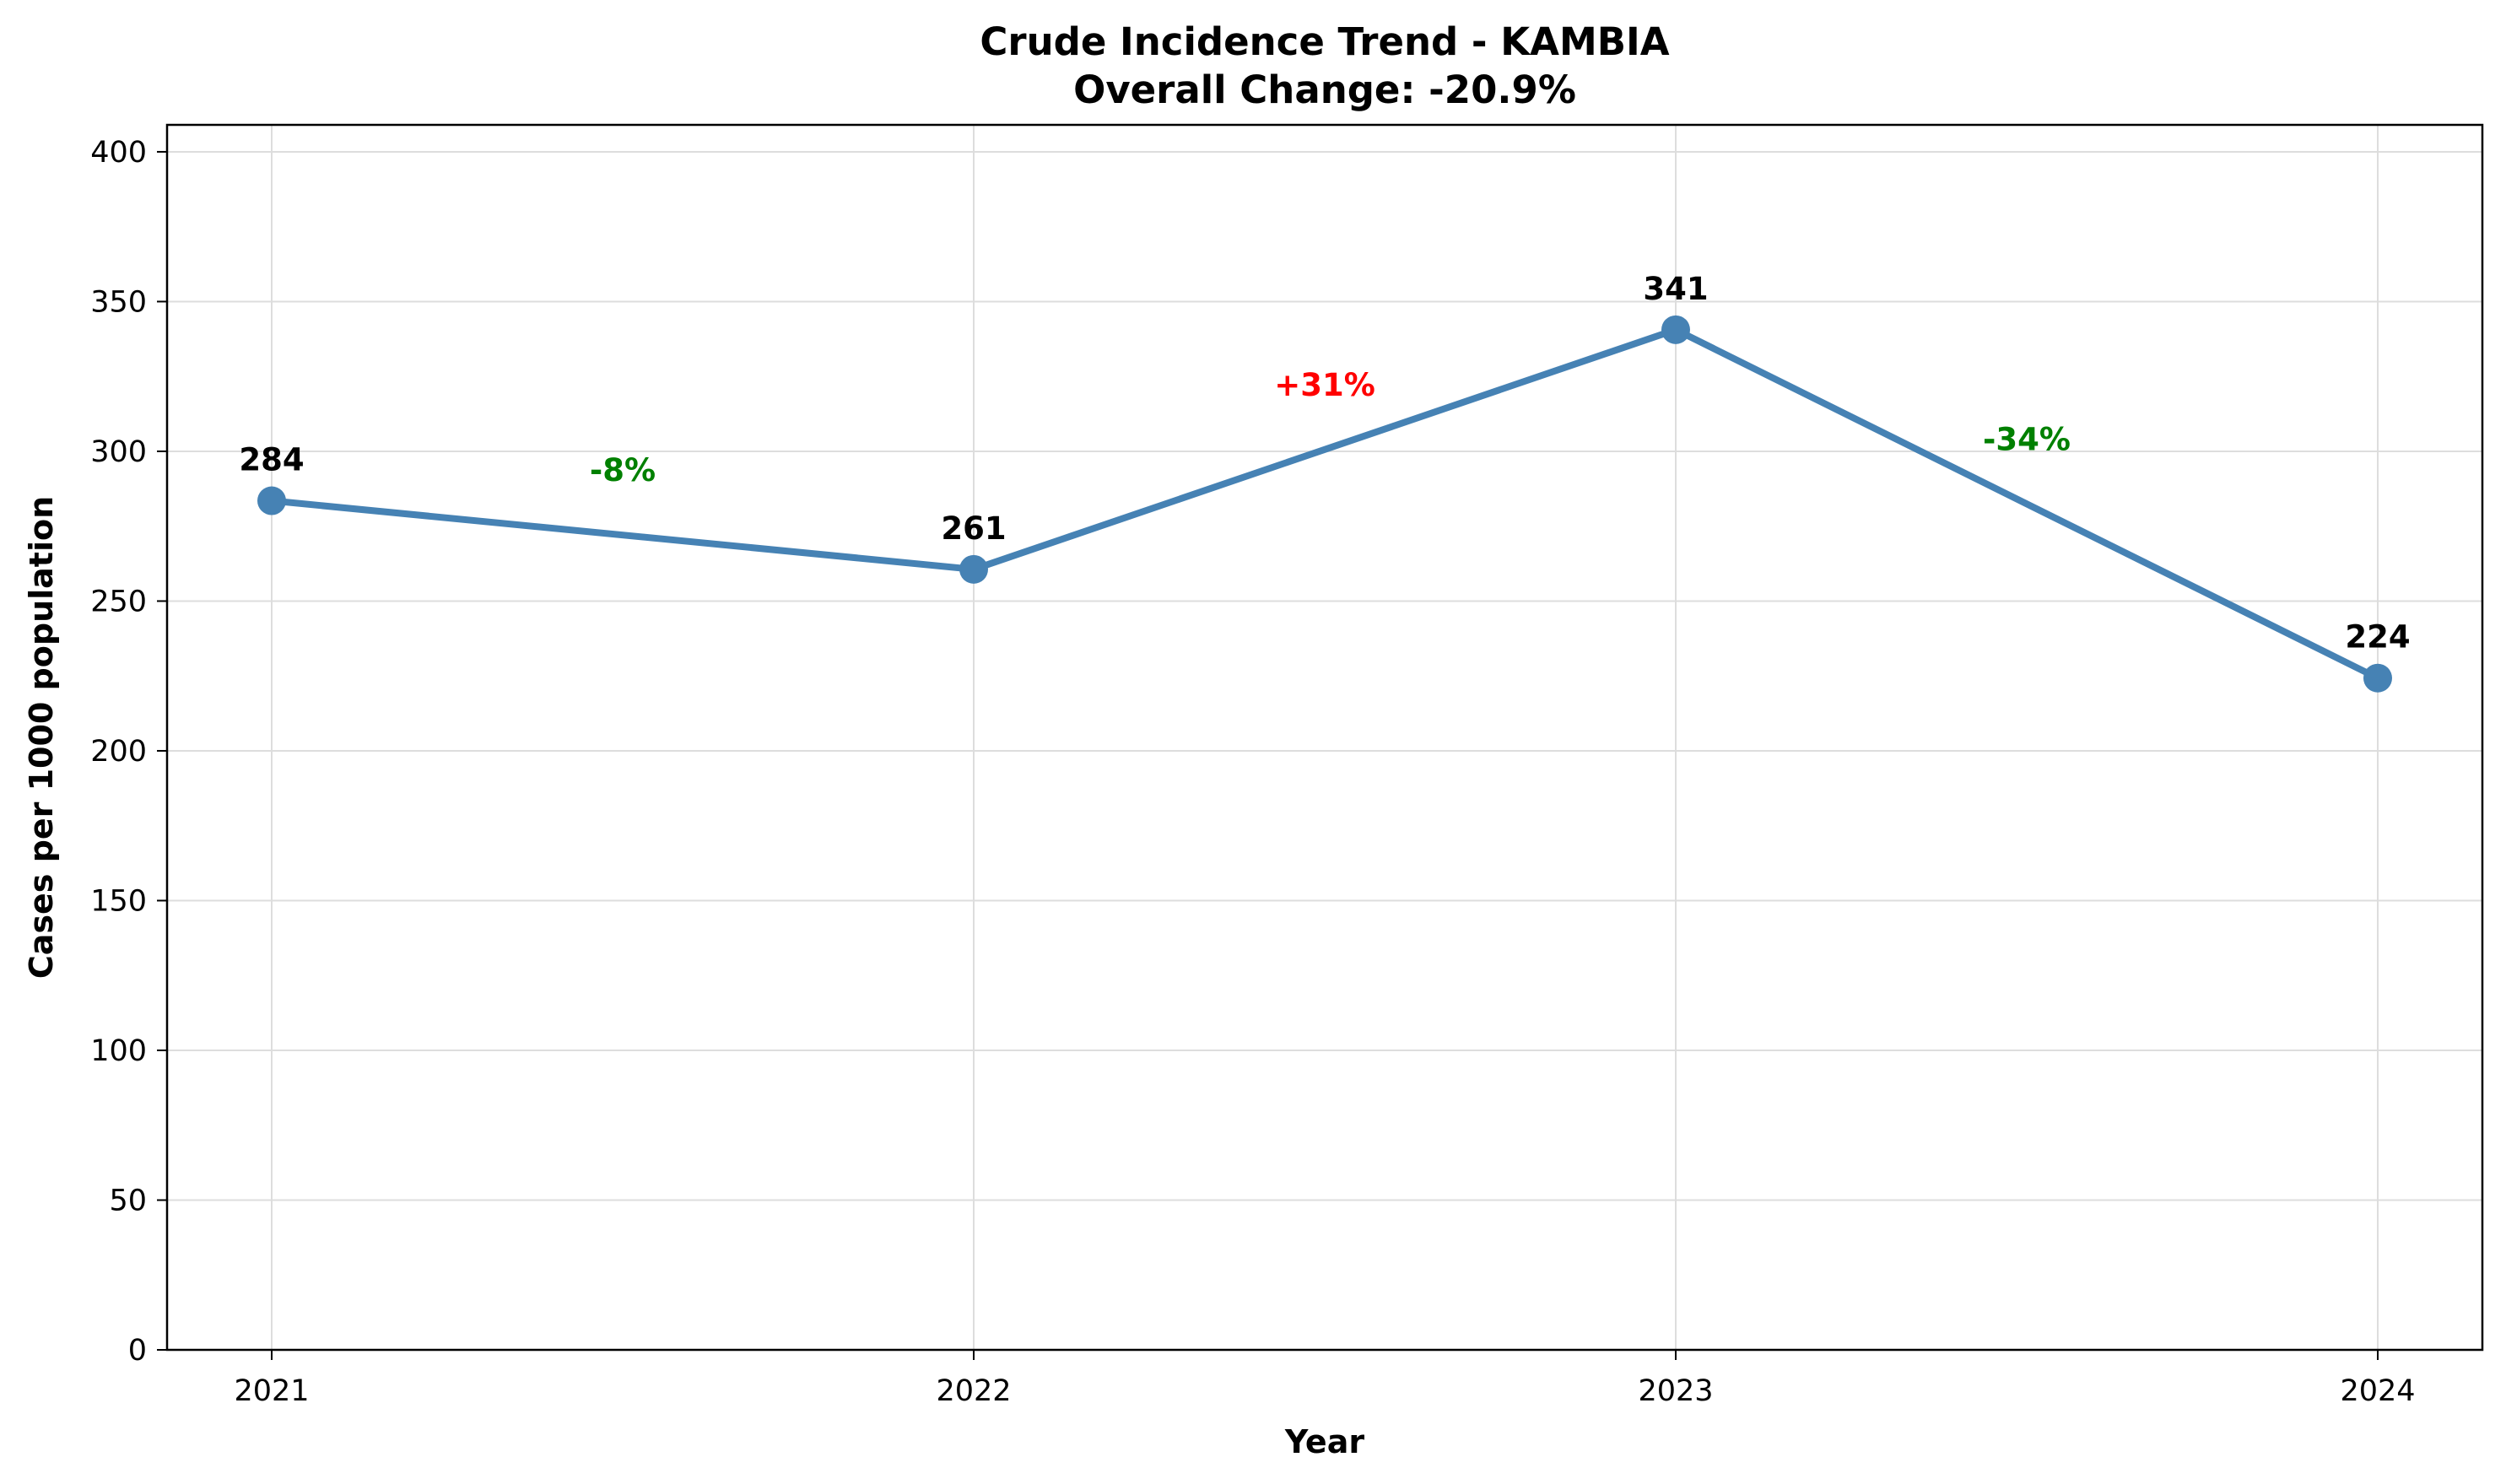 The height and width of the screenshot is (1484, 2506). I want to click on change-label: -8%, so click(623, 470).